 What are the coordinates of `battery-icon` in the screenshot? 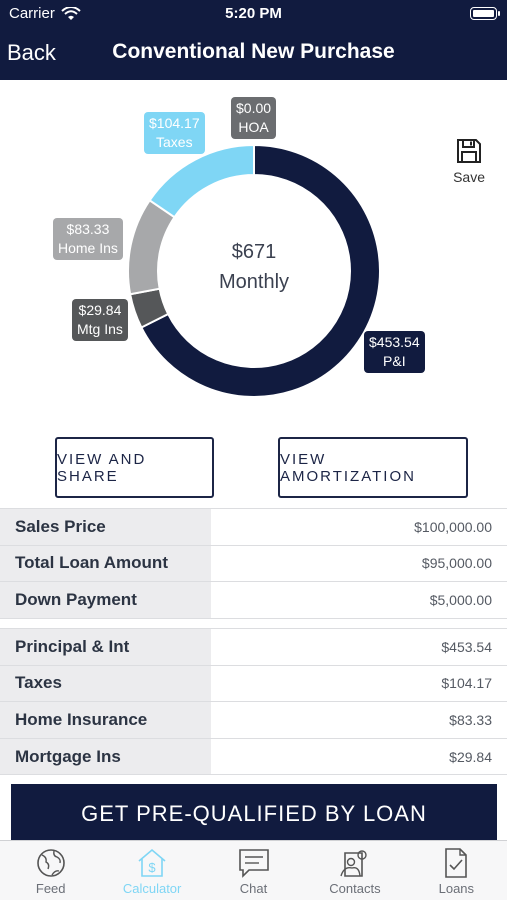 It's located at (485, 13).